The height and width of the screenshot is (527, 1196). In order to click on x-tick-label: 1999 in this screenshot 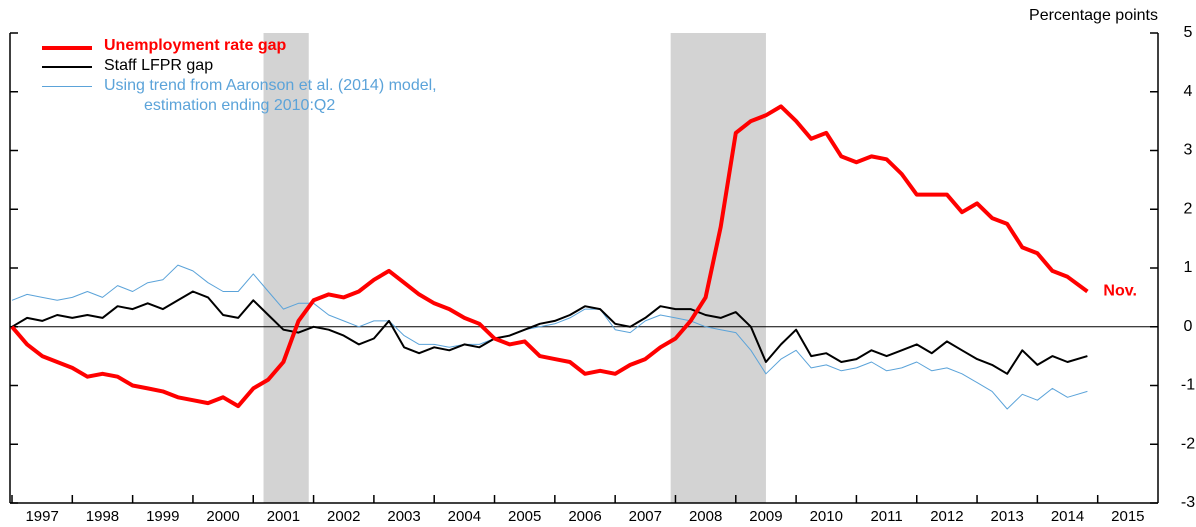, I will do `click(162, 516)`.